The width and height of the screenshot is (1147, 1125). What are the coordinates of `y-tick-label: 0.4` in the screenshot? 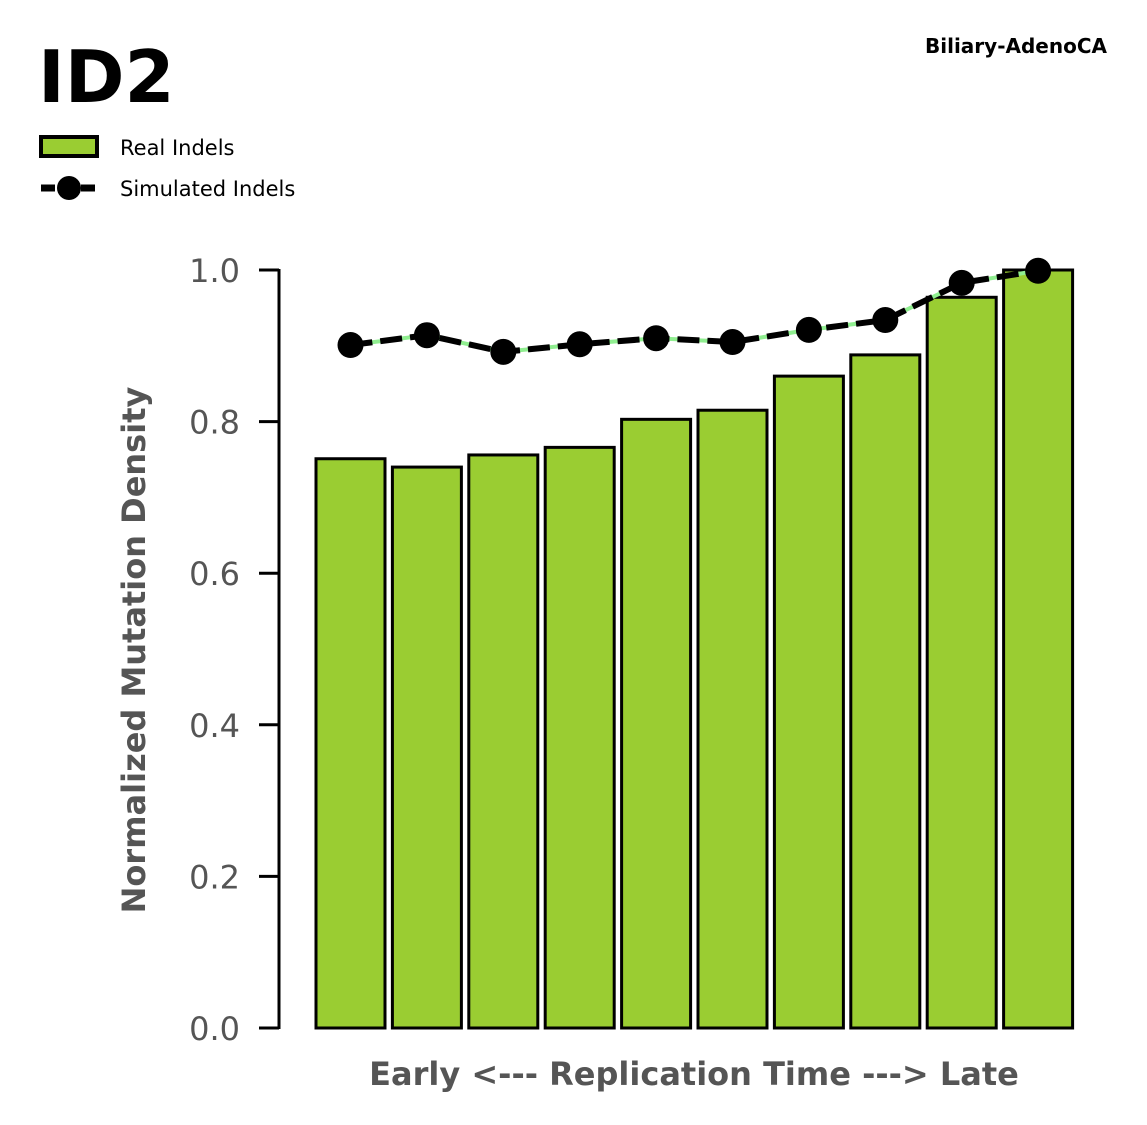 It's located at (214, 726).